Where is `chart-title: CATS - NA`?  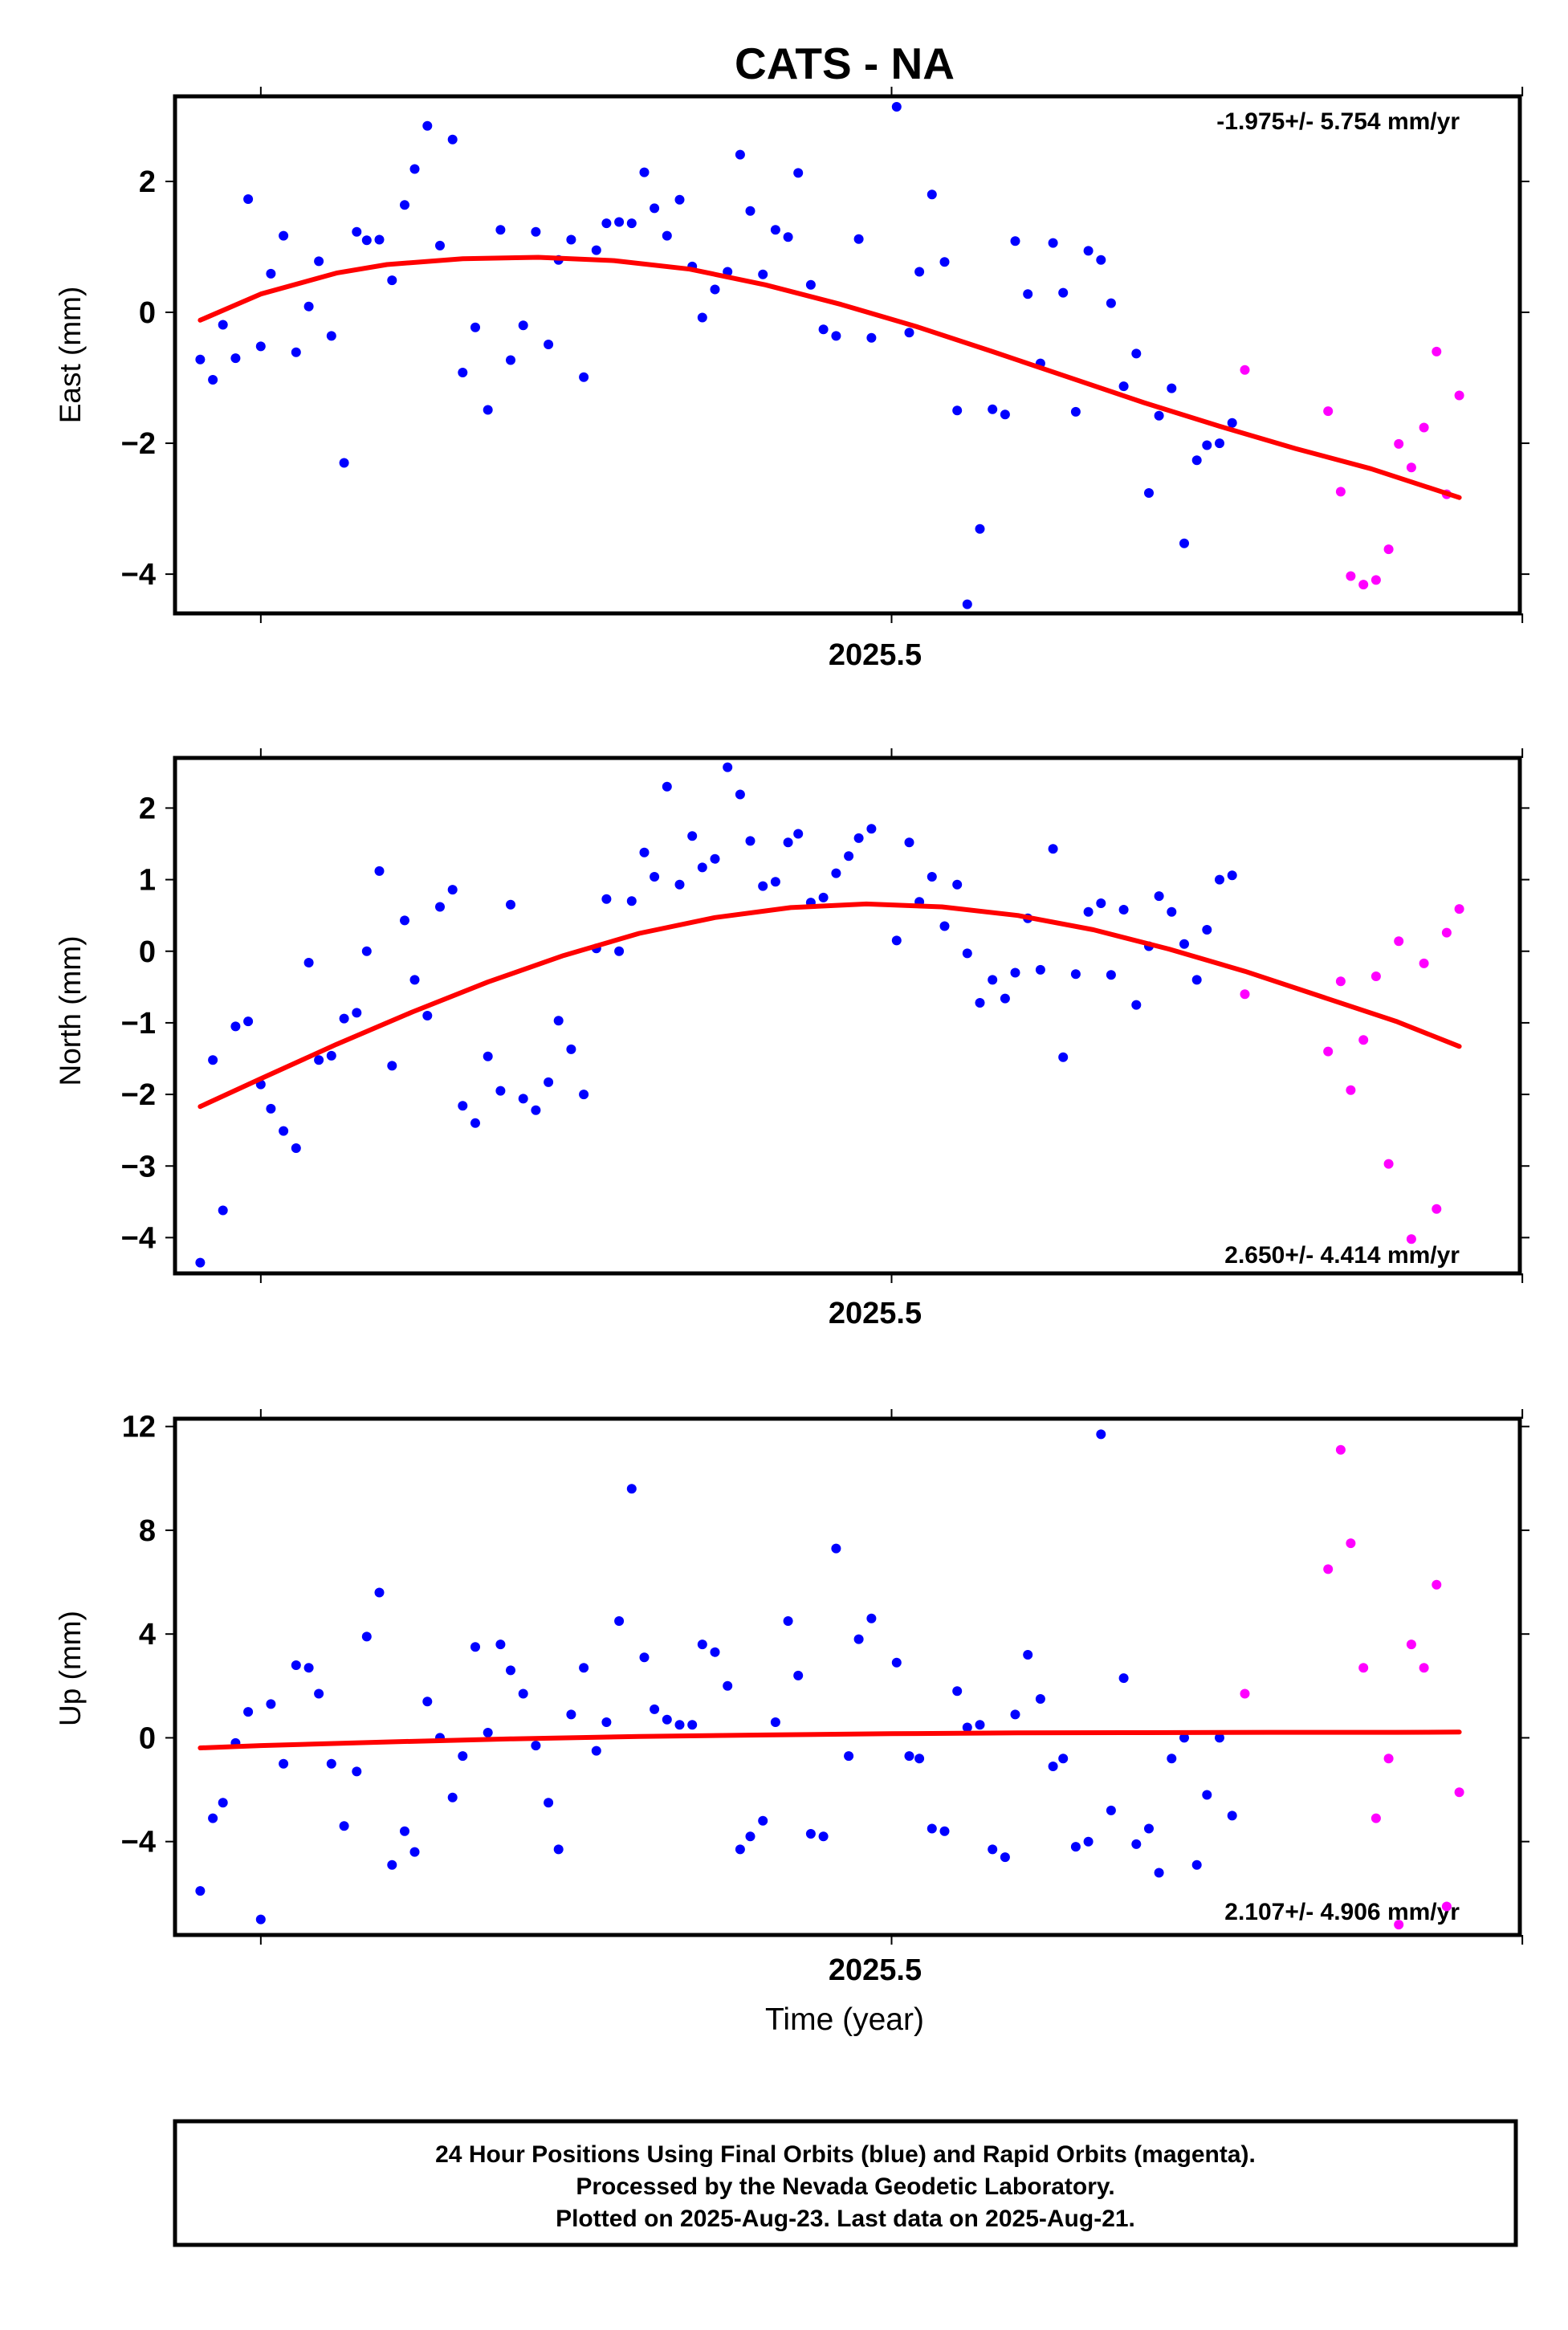 chart-title: CATS - NA is located at coordinates (845, 63).